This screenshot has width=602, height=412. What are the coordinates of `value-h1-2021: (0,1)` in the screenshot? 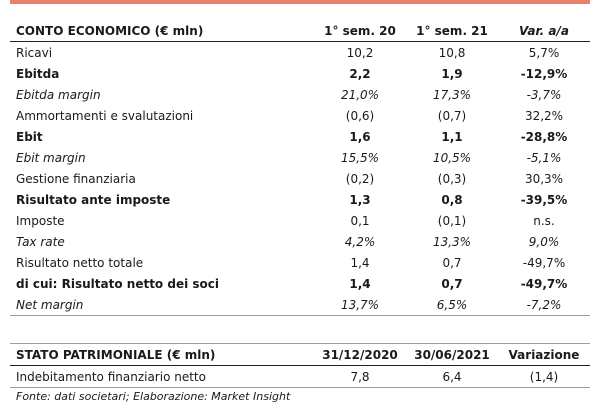 It's located at (452, 220).